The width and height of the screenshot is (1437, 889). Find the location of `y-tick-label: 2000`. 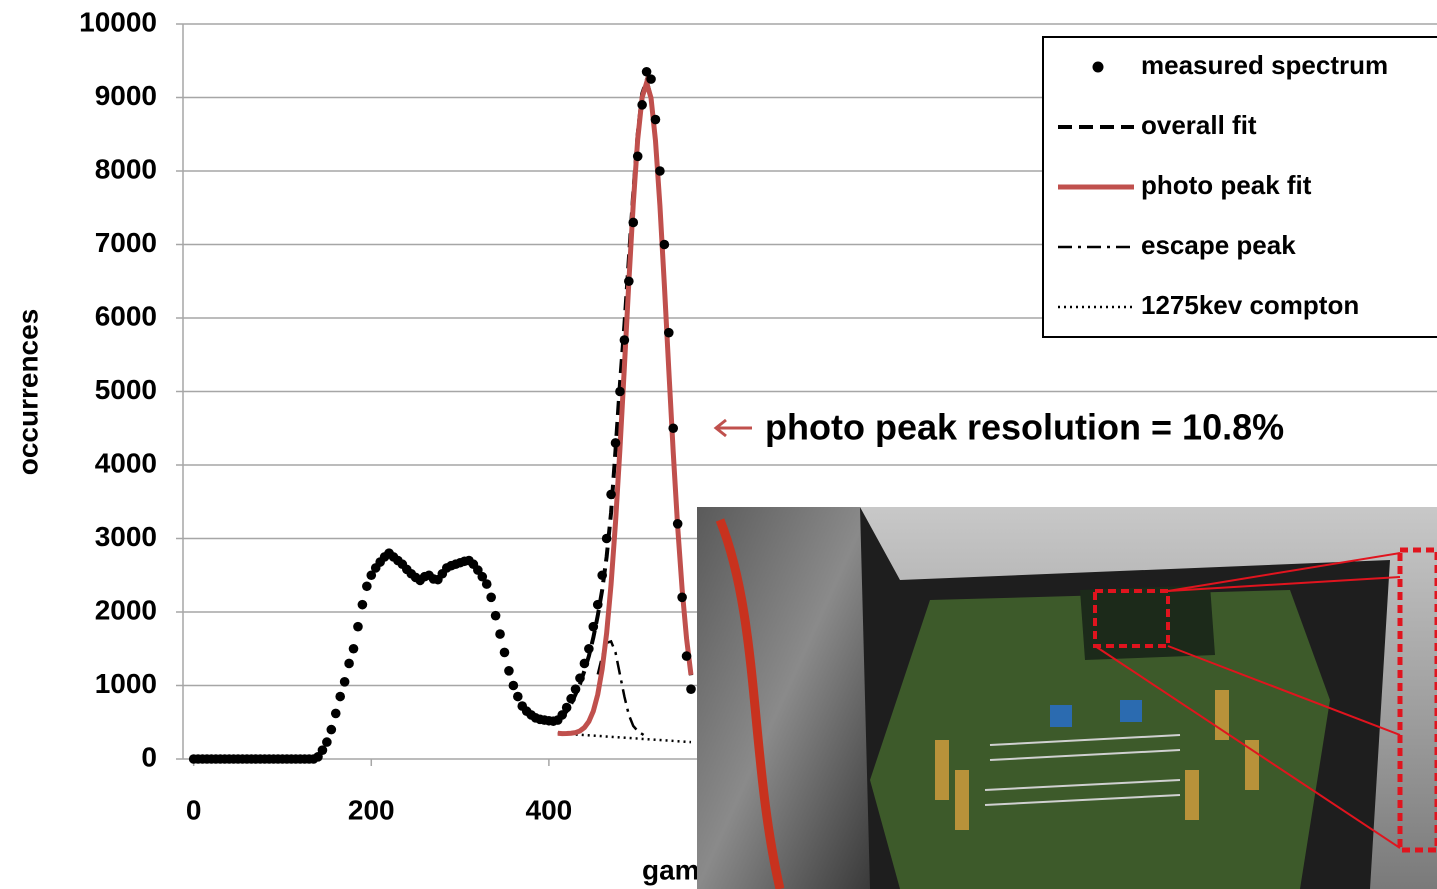

y-tick-label: 2000 is located at coordinates (126, 609).